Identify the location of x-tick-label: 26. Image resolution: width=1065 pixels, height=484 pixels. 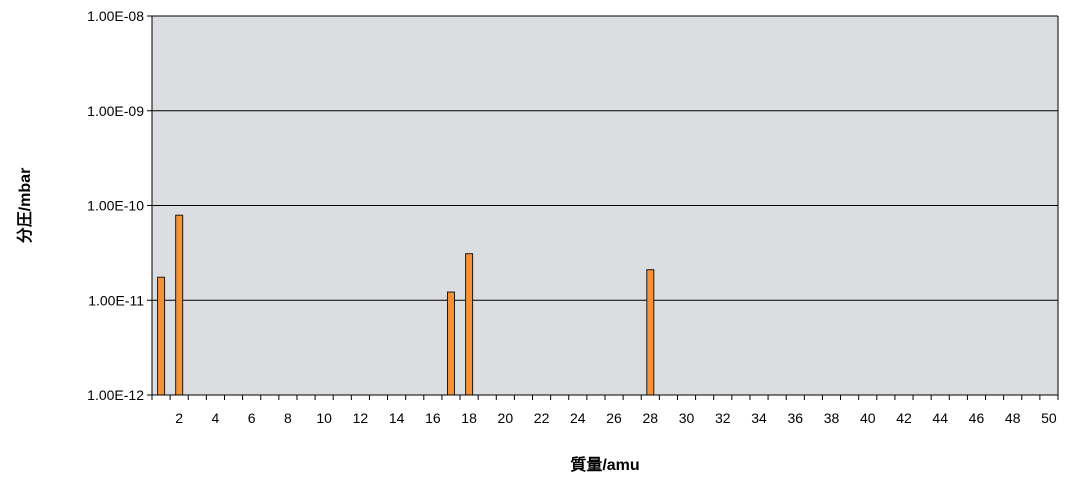
(614, 418).